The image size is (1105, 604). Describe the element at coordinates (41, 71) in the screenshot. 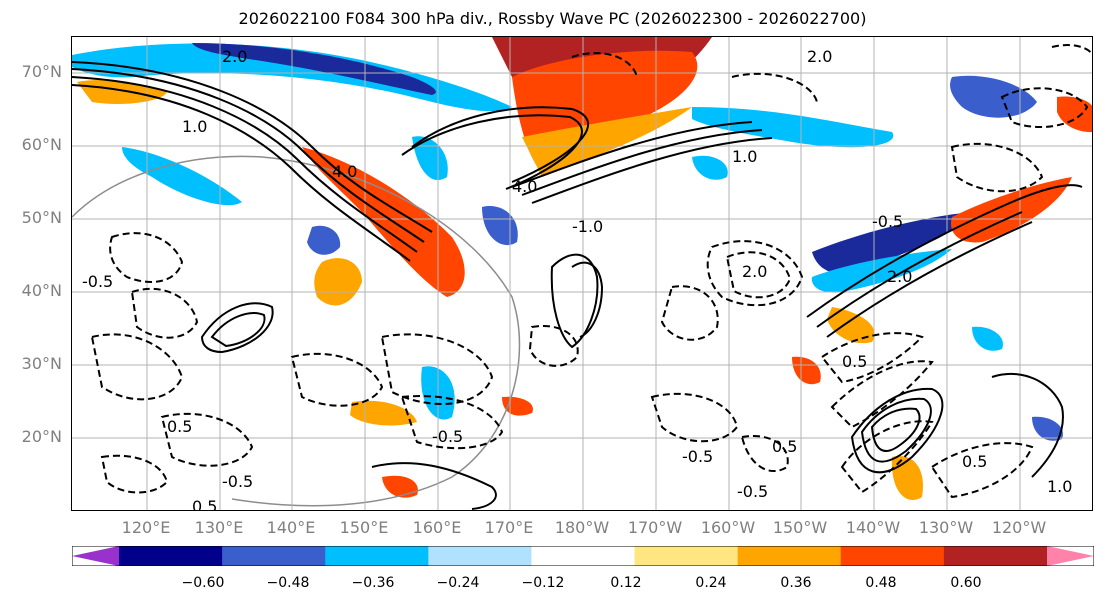

I see `lat-label-70n: 70°N` at that location.